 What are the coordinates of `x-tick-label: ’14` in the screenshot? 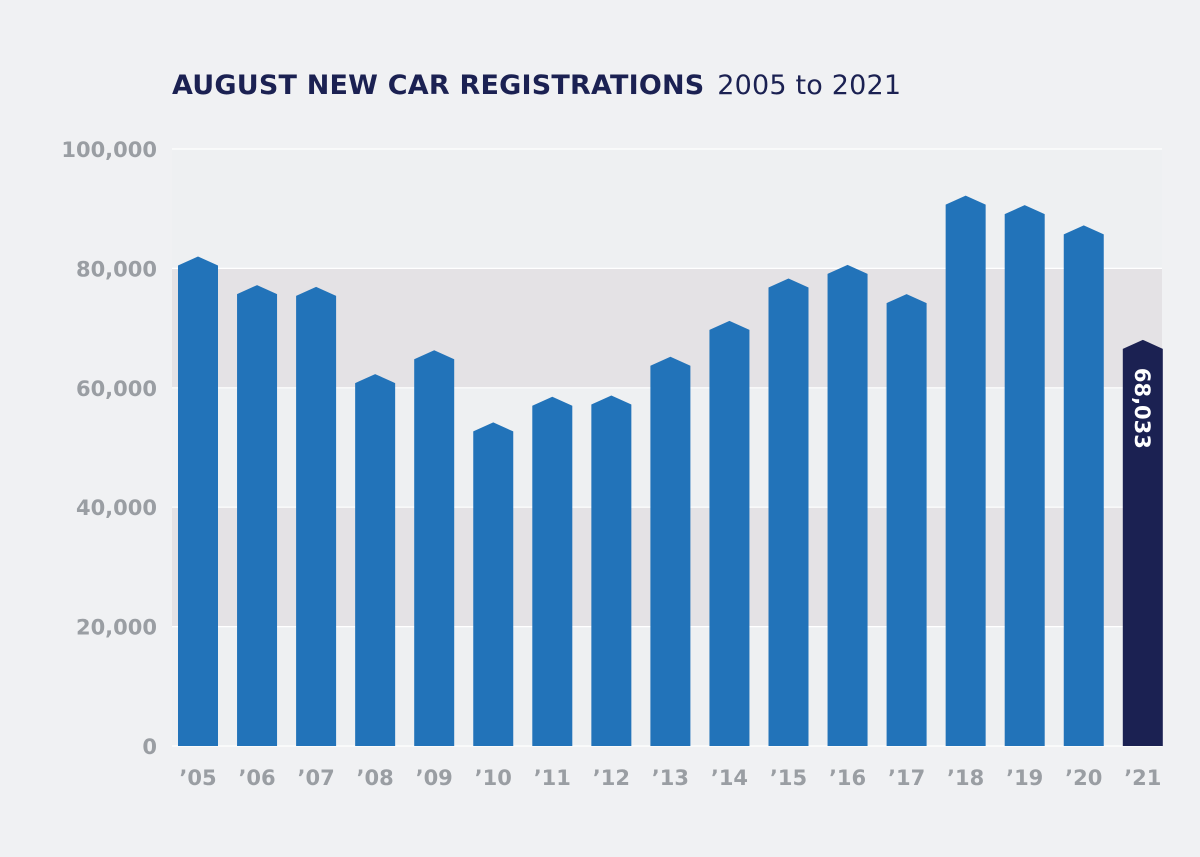 It's located at (729, 778).